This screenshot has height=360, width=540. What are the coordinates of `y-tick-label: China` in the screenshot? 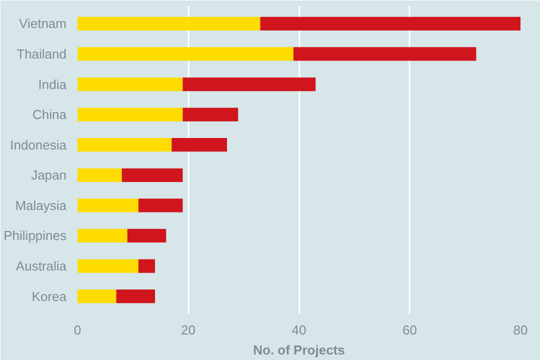 It's located at (50, 114).